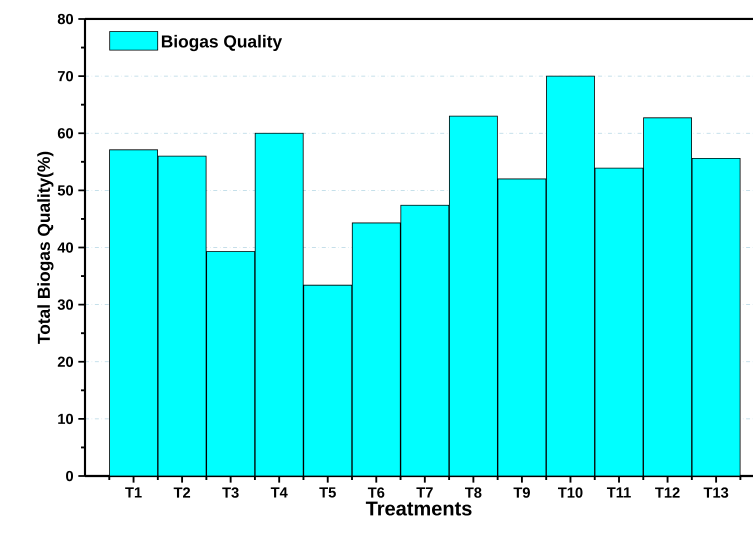 The height and width of the screenshot is (536, 753). I want to click on x-tick-label: T10, so click(570, 492).